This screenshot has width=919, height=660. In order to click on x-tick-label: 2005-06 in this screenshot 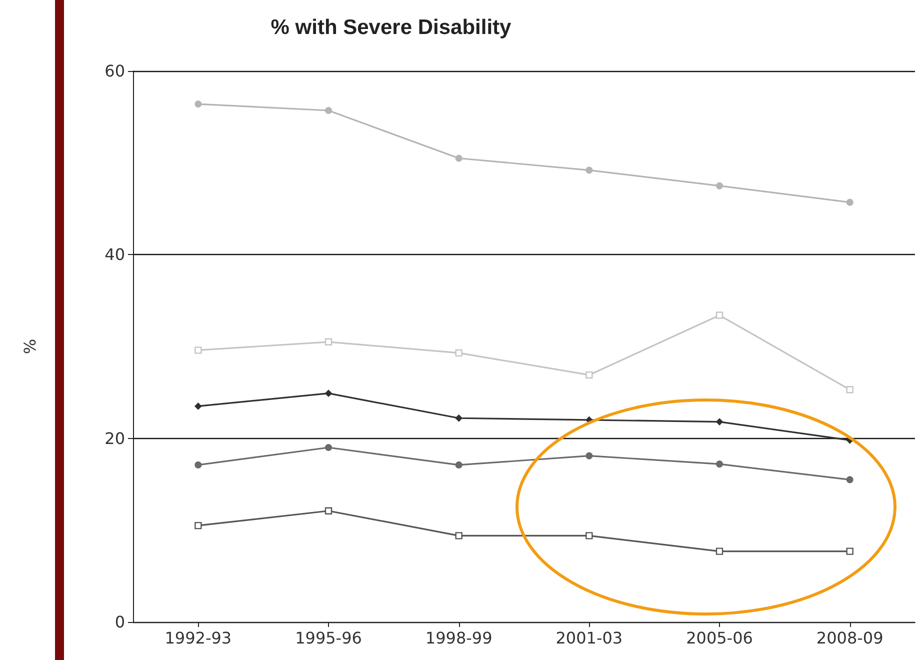, I will do `click(719, 638)`.